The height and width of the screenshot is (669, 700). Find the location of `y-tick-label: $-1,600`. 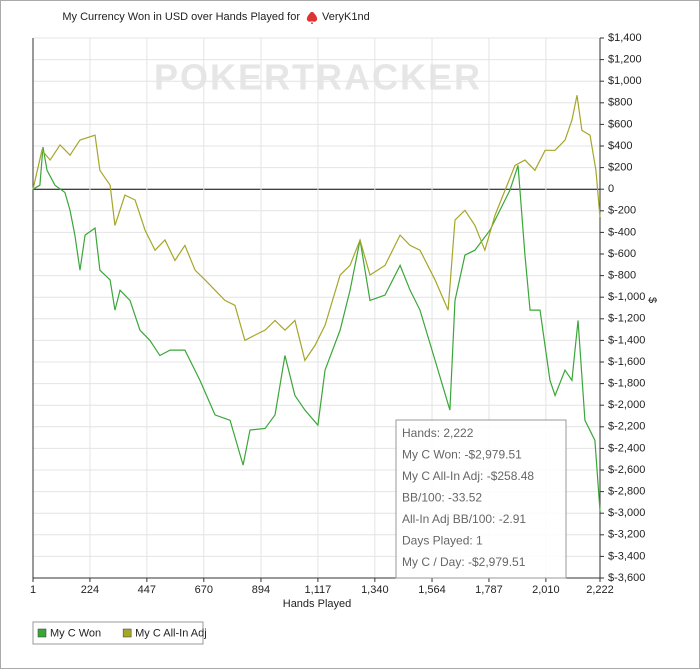

y-tick-label: $-1,600 is located at coordinates (626, 362).